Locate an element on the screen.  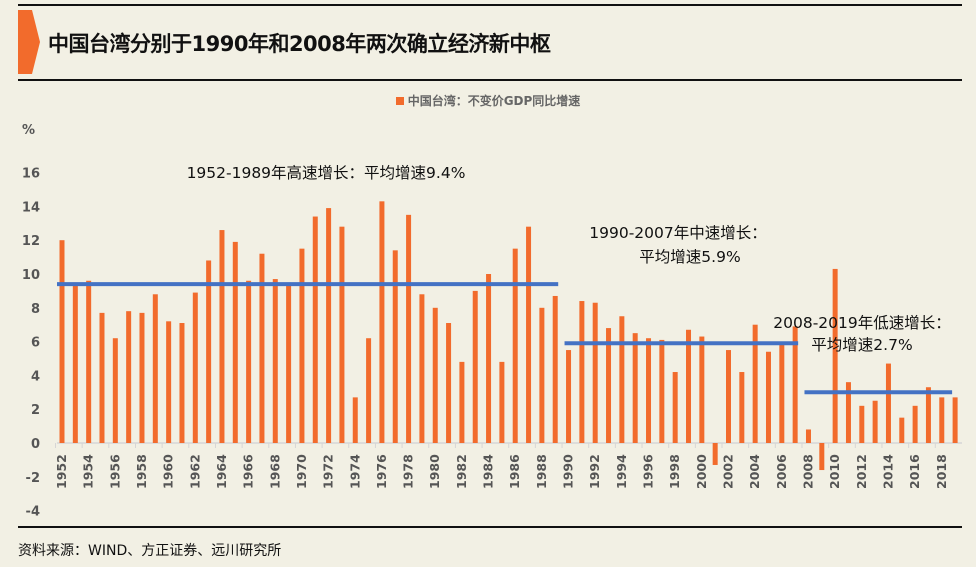
x-tick-label: 2008 is located at coordinates (807, 471).